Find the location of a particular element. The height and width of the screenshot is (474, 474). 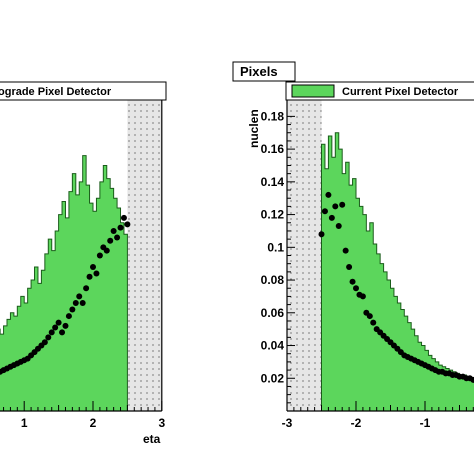

right-shaded-region is located at coordinates (304, 255).